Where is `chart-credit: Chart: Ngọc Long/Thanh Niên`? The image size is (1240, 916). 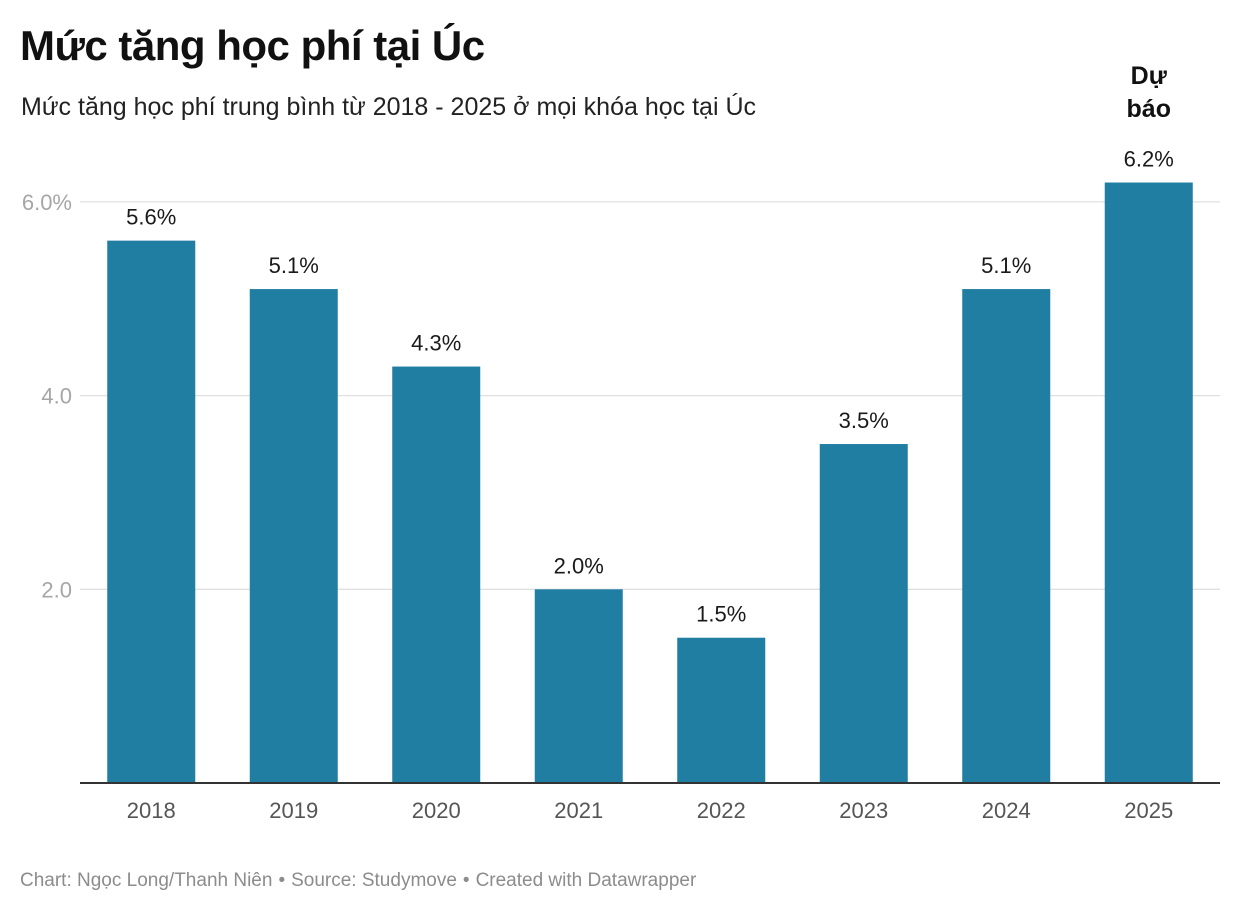 chart-credit: Chart: Ngọc Long/Thanh Niên is located at coordinates (146, 880).